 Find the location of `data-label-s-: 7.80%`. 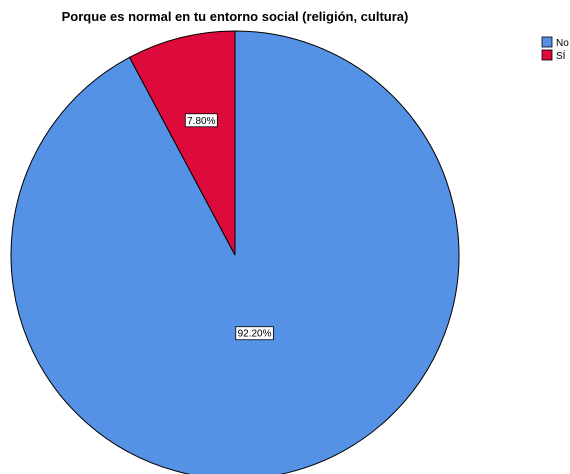

data-label-s-: 7.80% is located at coordinates (201, 120).